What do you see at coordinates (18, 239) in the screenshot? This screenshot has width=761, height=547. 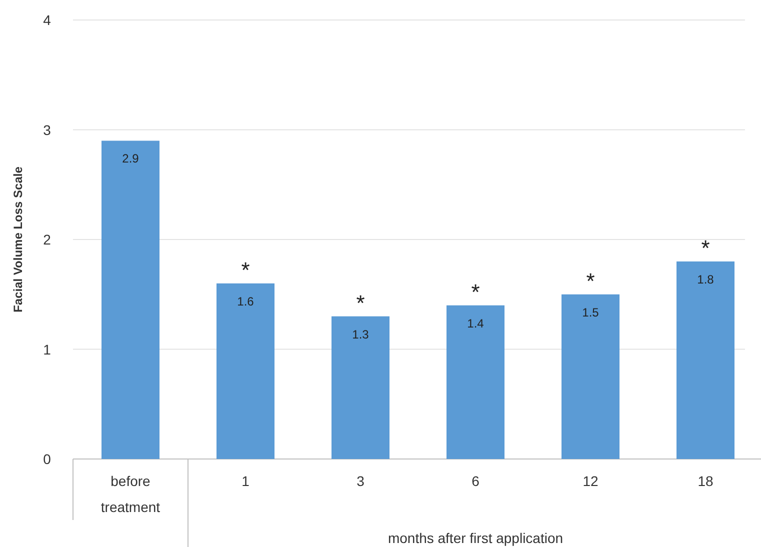 I see `y-axis-title: Facial Volume Loss Scale` at bounding box center [18, 239].